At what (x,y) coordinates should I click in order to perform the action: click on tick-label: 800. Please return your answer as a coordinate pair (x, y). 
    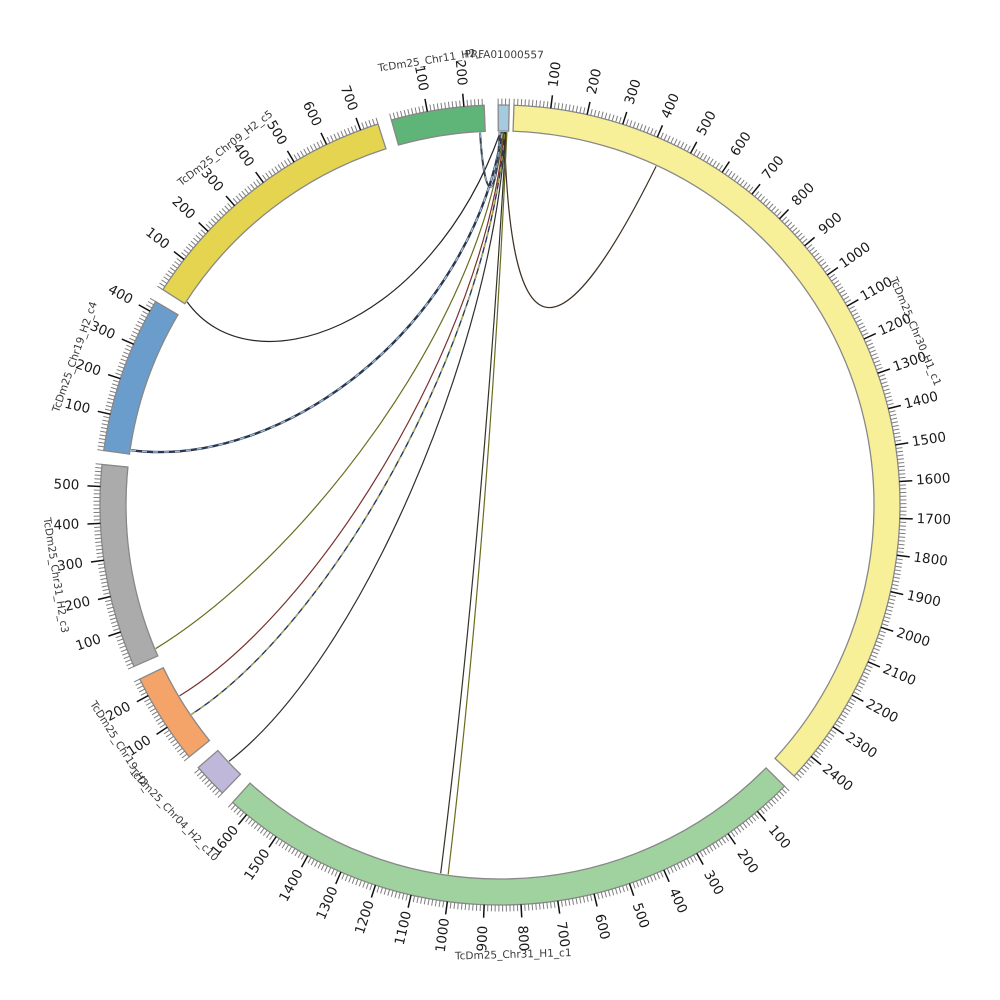
    Looking at the image, I should click on (802, 195).